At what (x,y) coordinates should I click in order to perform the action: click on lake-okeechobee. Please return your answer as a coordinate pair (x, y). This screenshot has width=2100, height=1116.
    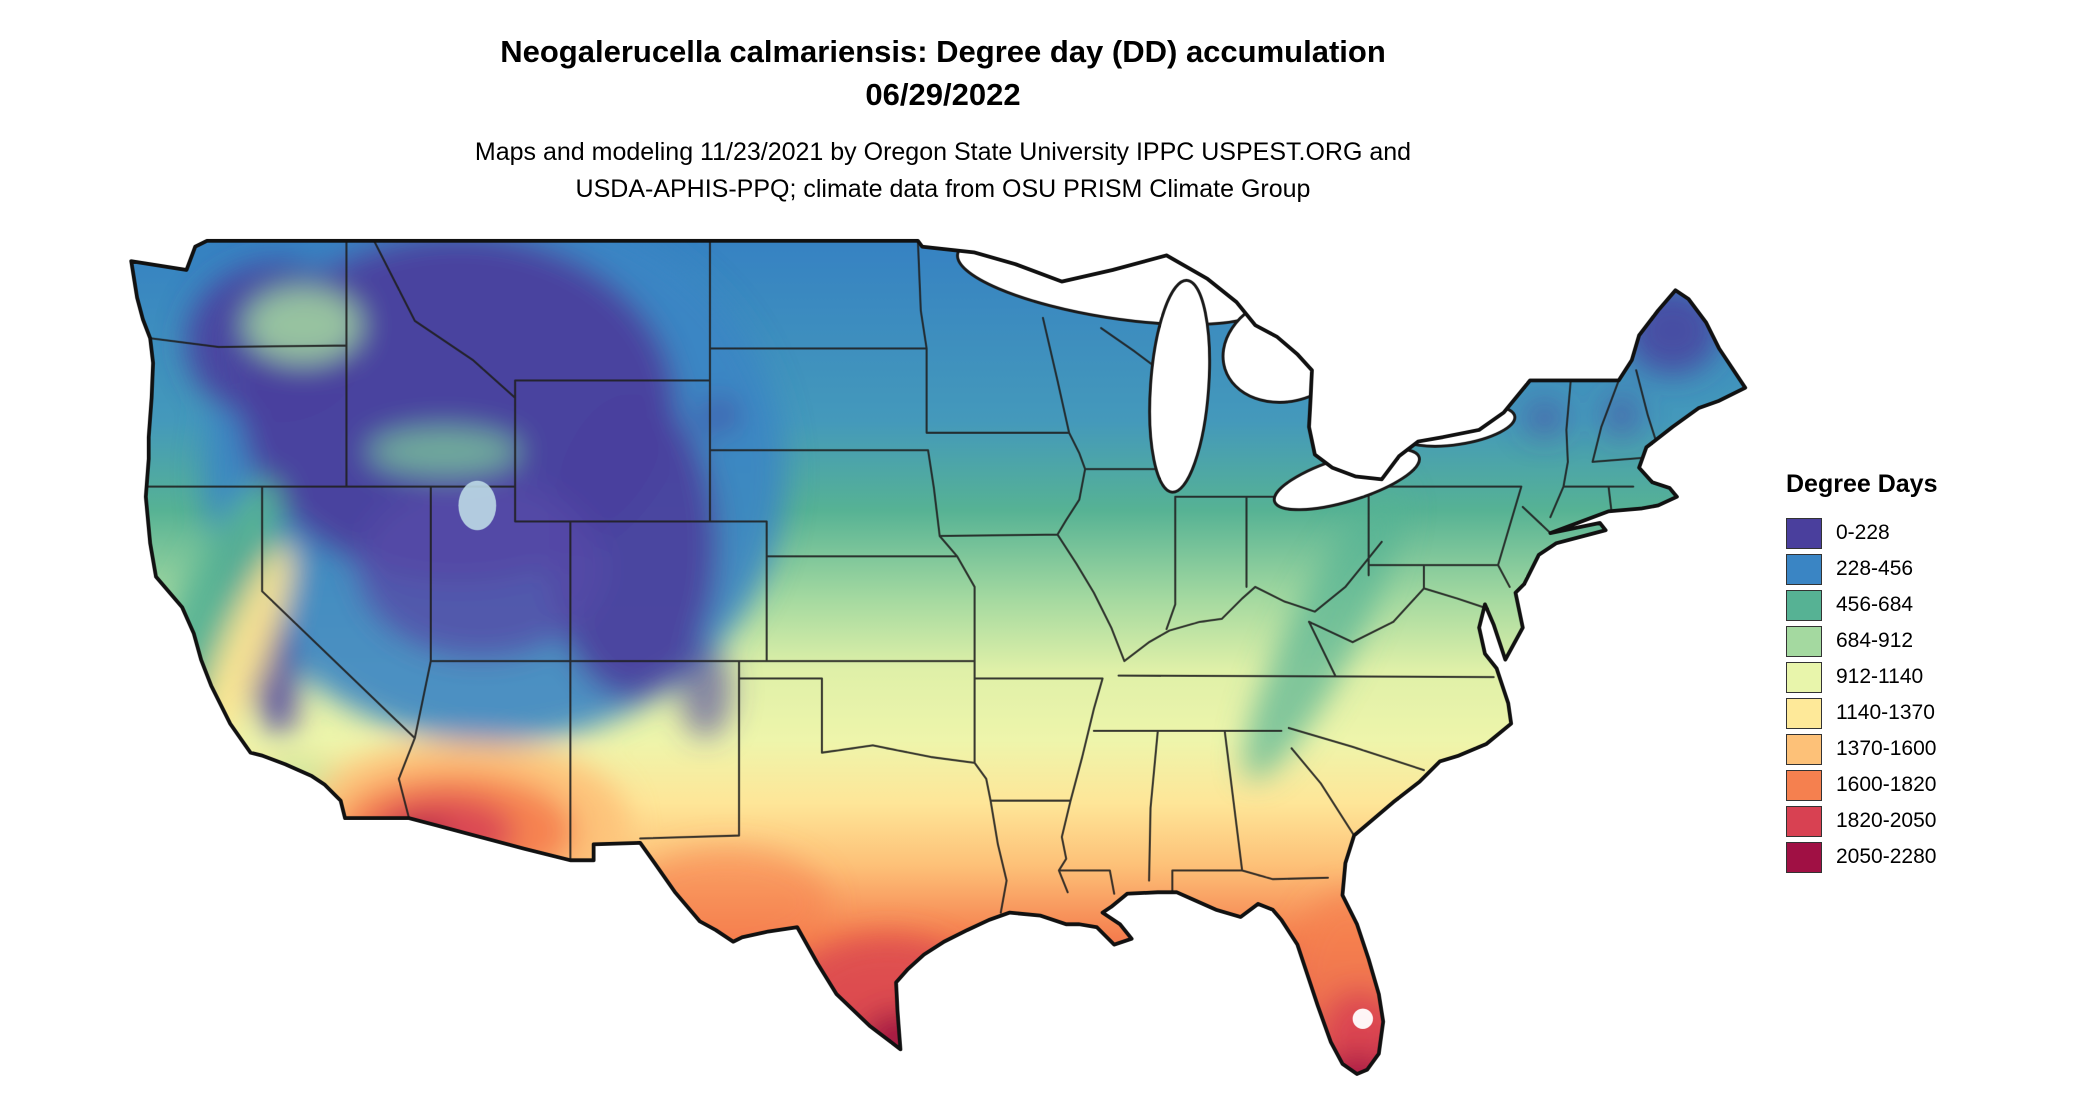
    Looking at the image, I should click on (1362, 1018).